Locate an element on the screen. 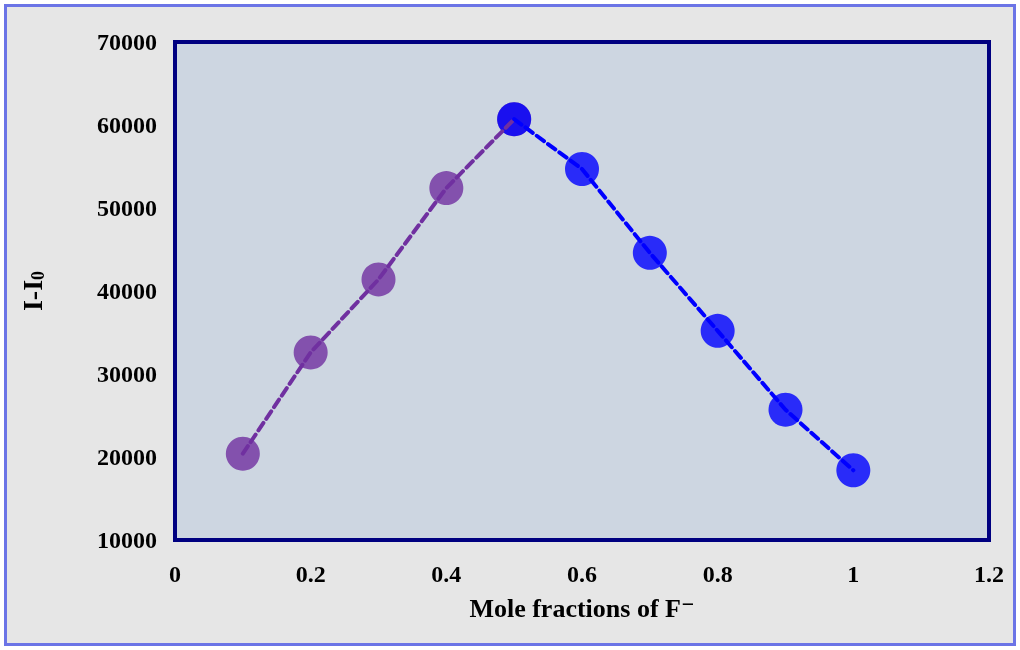 The width and height of the screenshot is (1020, 650). y-tick-label: 60000 is located at coordinates (127, 125).